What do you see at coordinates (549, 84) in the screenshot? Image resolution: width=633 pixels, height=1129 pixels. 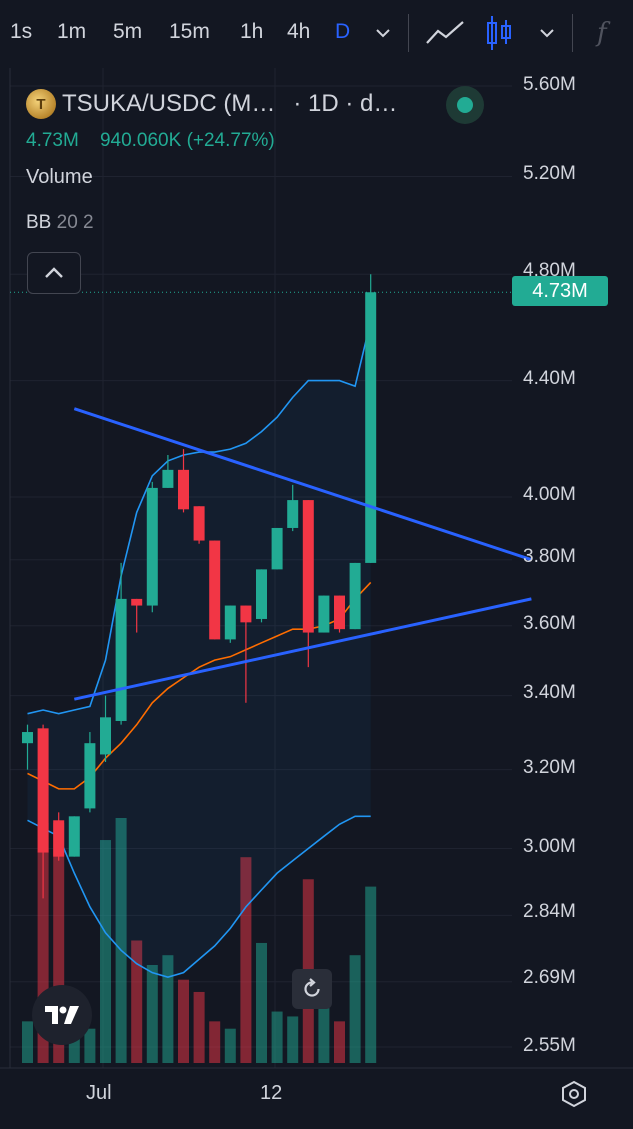 I see `price-tick: 5.60M` at bounding box center [549, 84].